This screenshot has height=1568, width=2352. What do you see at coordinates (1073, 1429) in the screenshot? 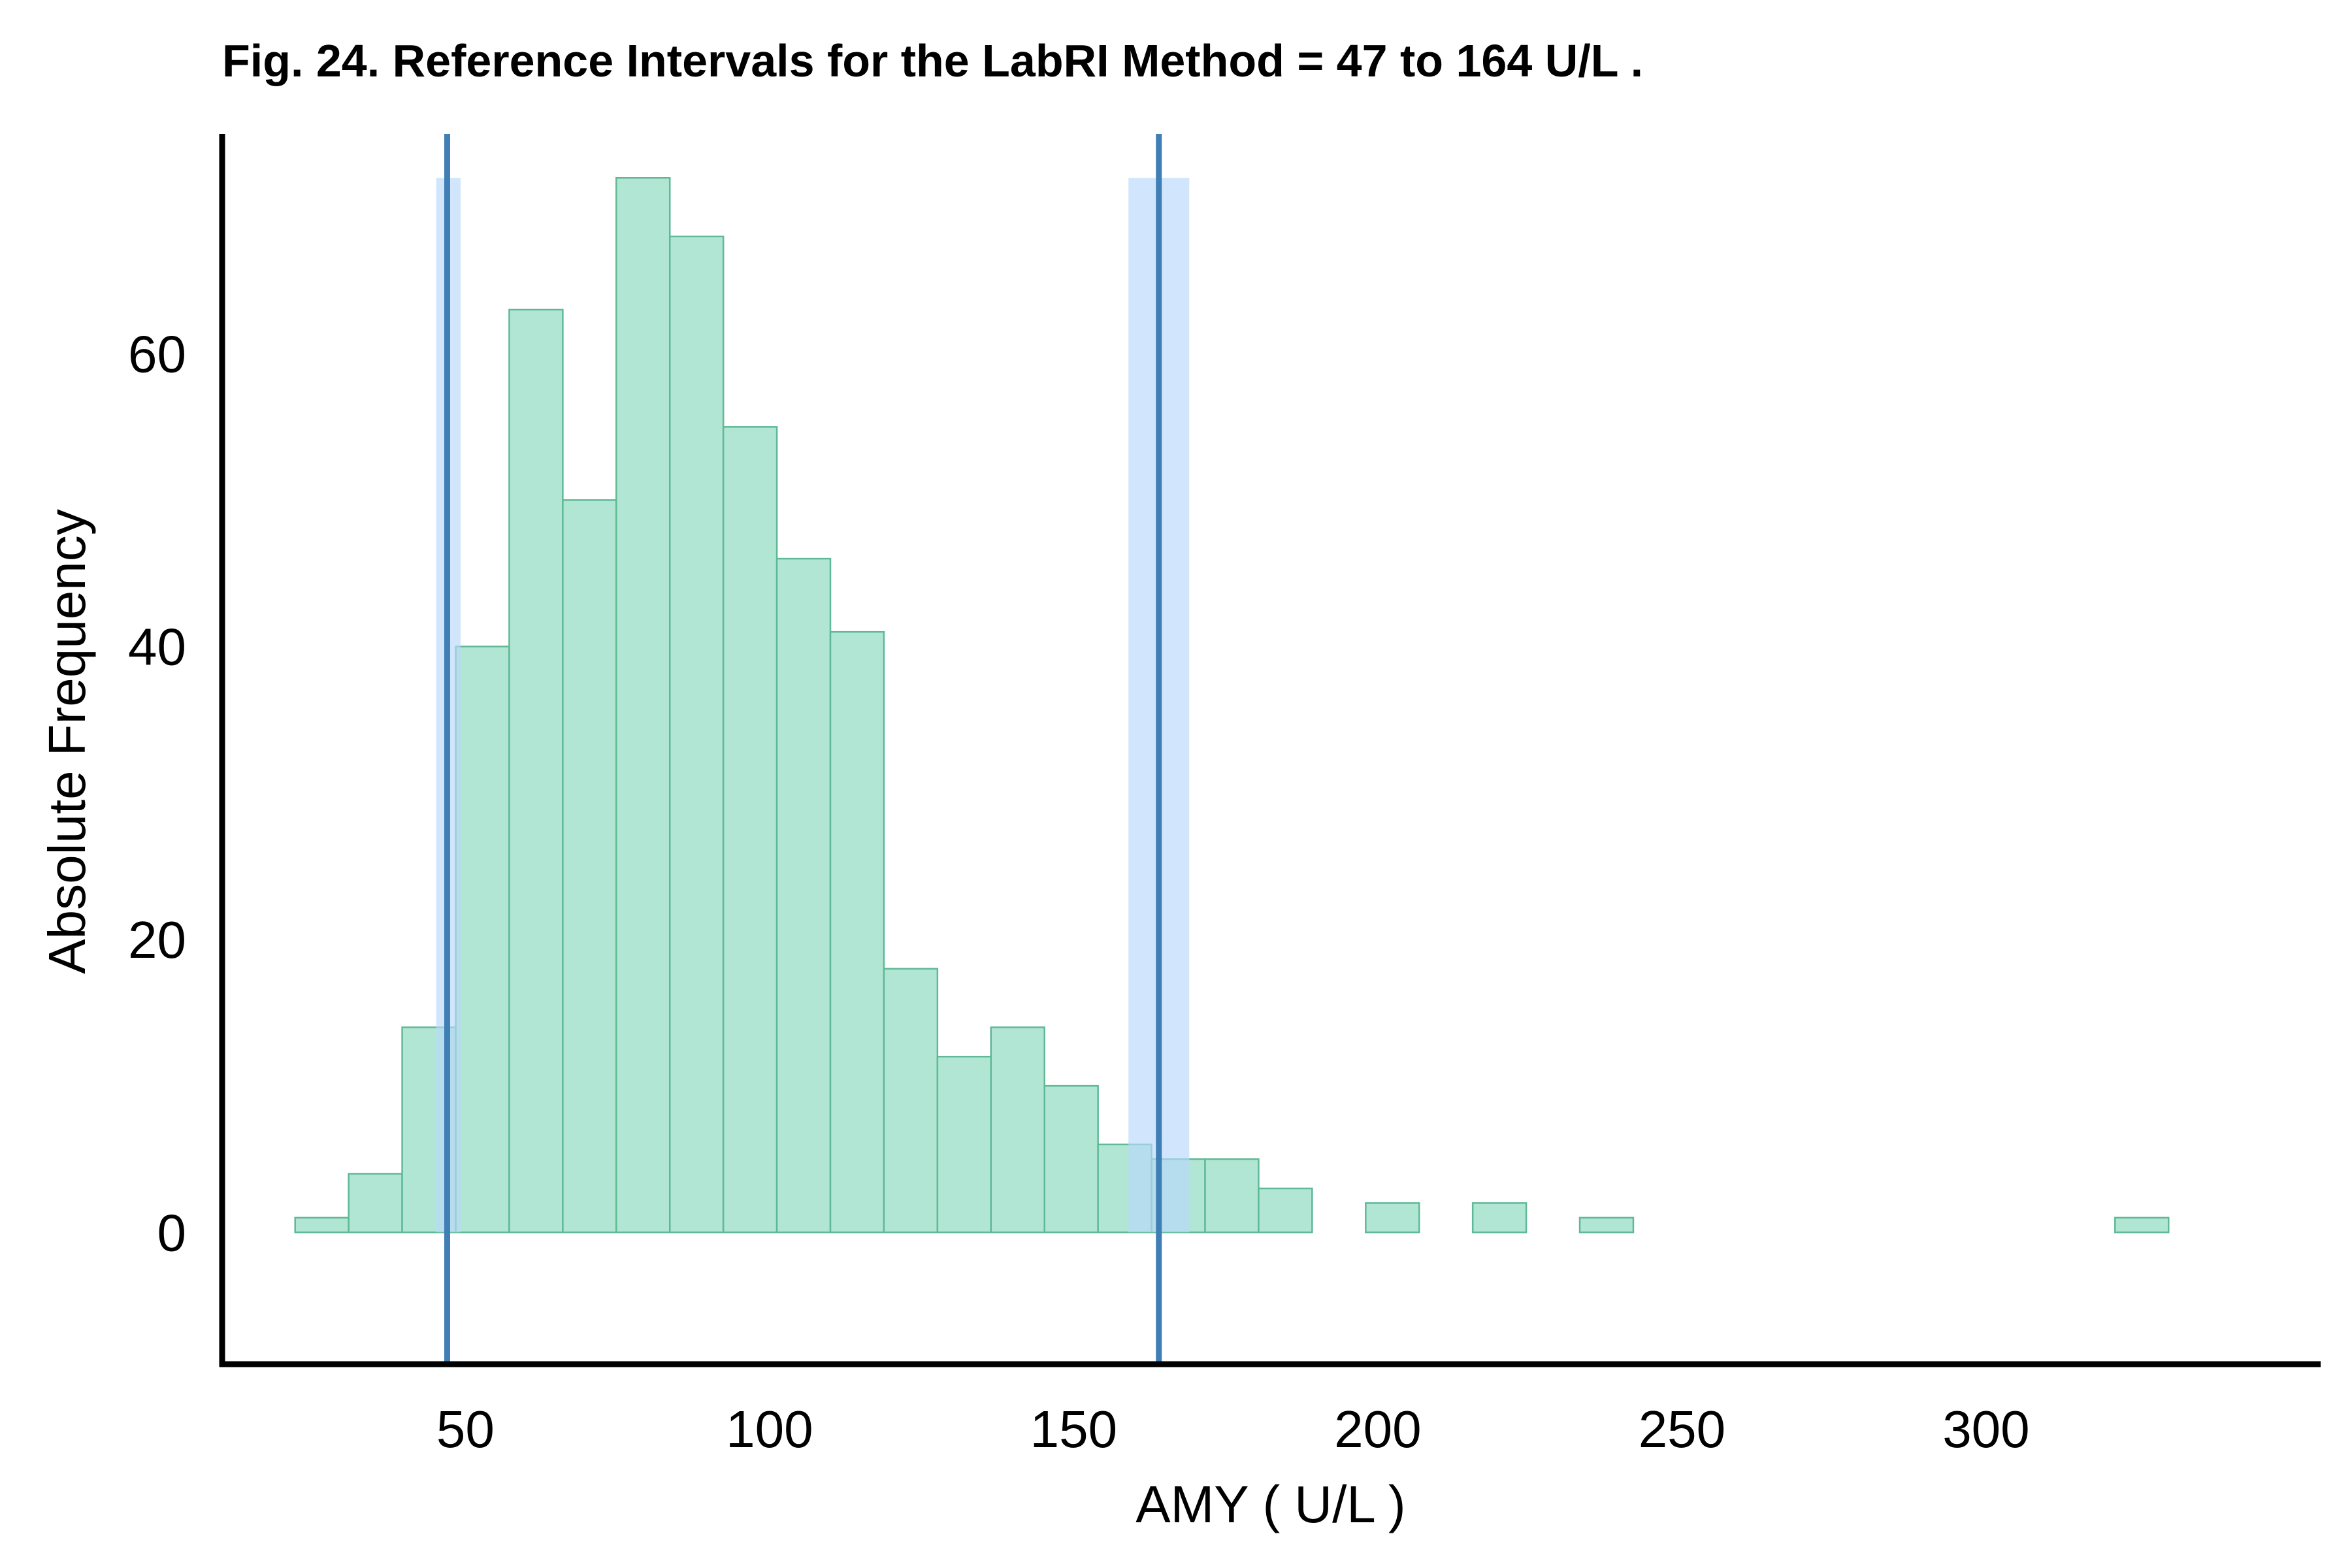
I see `x-tick-label: 150` at bounding box center [1073, 1429].